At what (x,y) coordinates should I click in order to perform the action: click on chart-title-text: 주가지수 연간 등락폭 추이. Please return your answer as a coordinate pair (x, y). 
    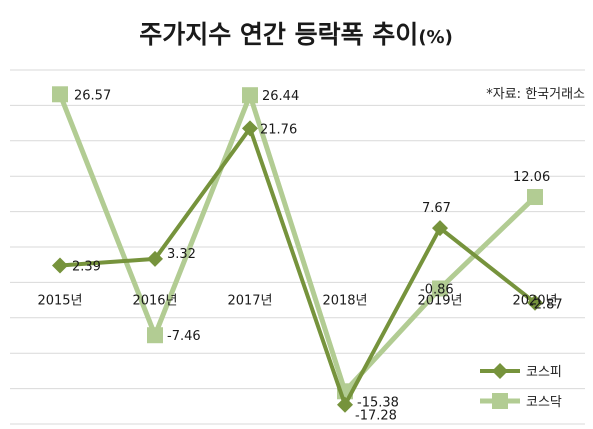
    Looking at the image, I should click on (278, 34).